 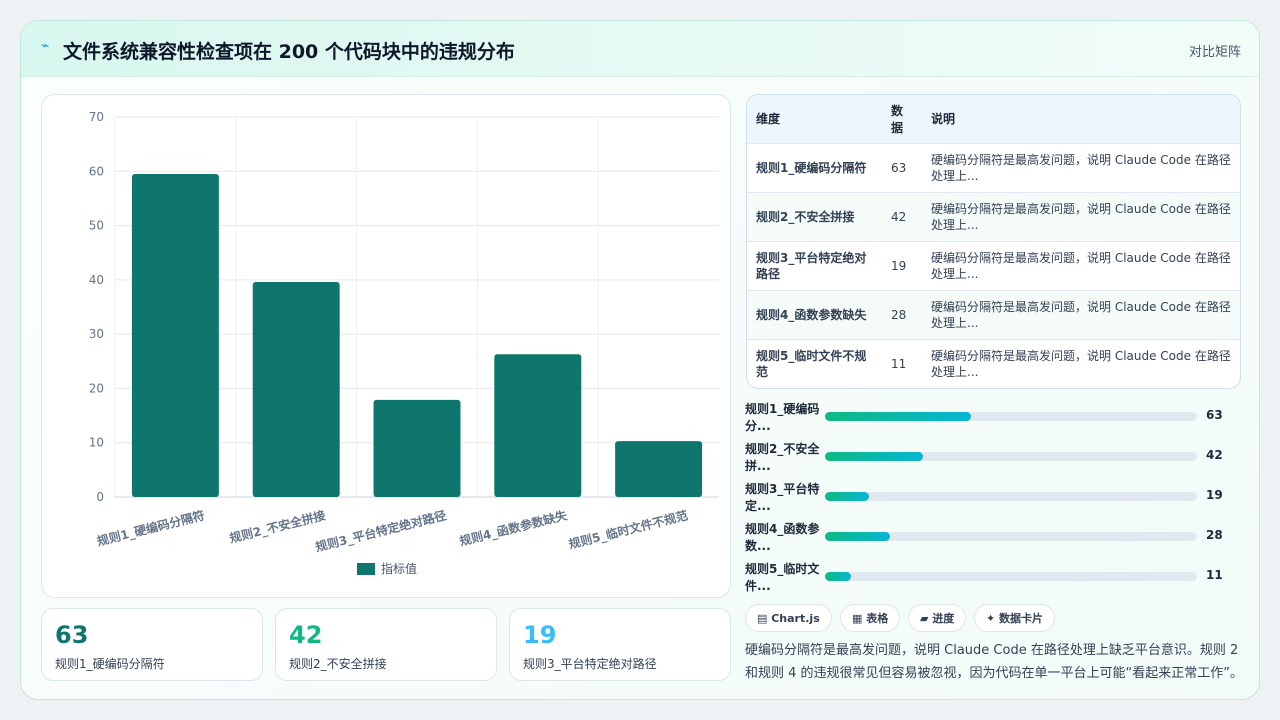 What do you see at coordinates (289, 52) in the screenshot?
I see `title: 文件系统兼容性检查项在 200 个代码块中的违规分布` at bounding box center [289, 52].